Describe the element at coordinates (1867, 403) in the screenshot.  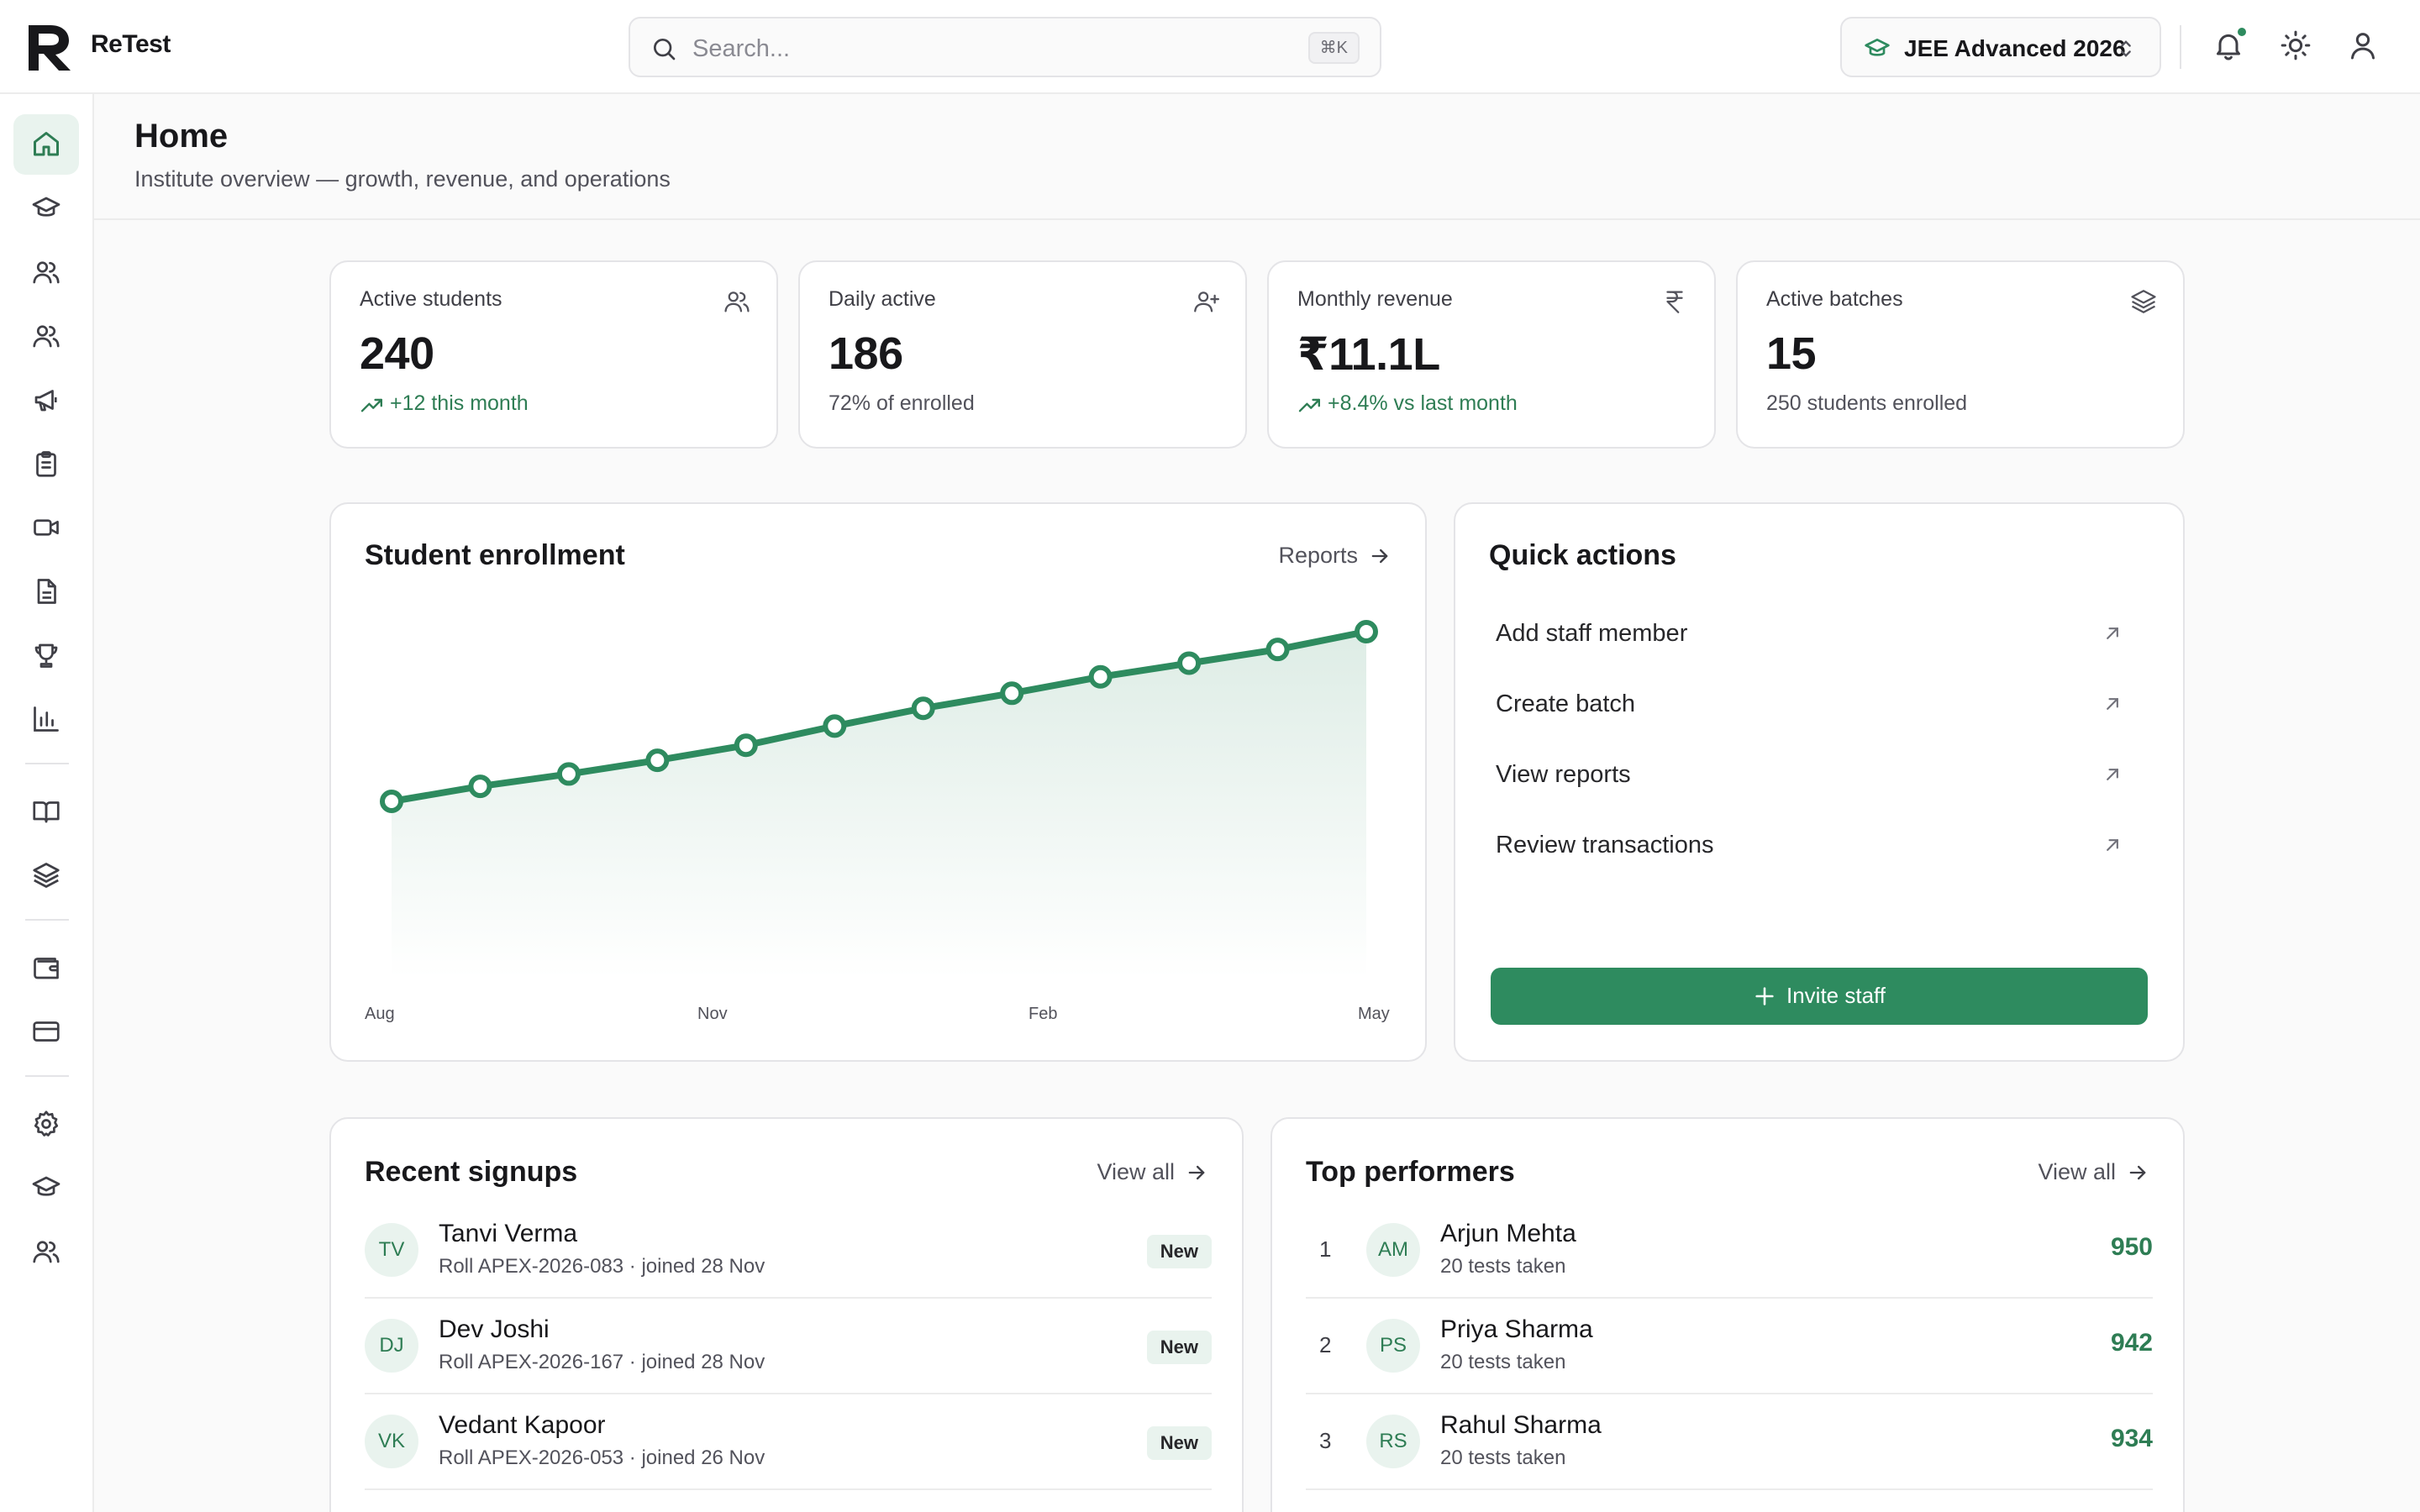
I see `stat-change: 250 students enrolled` at that location.